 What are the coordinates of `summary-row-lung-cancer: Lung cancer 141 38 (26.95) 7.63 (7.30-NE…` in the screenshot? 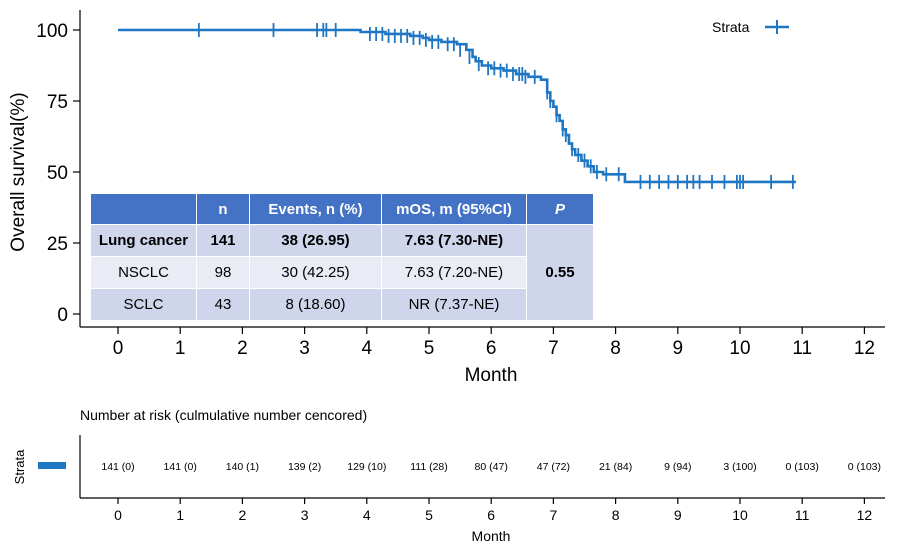 It's located at (342, 272).